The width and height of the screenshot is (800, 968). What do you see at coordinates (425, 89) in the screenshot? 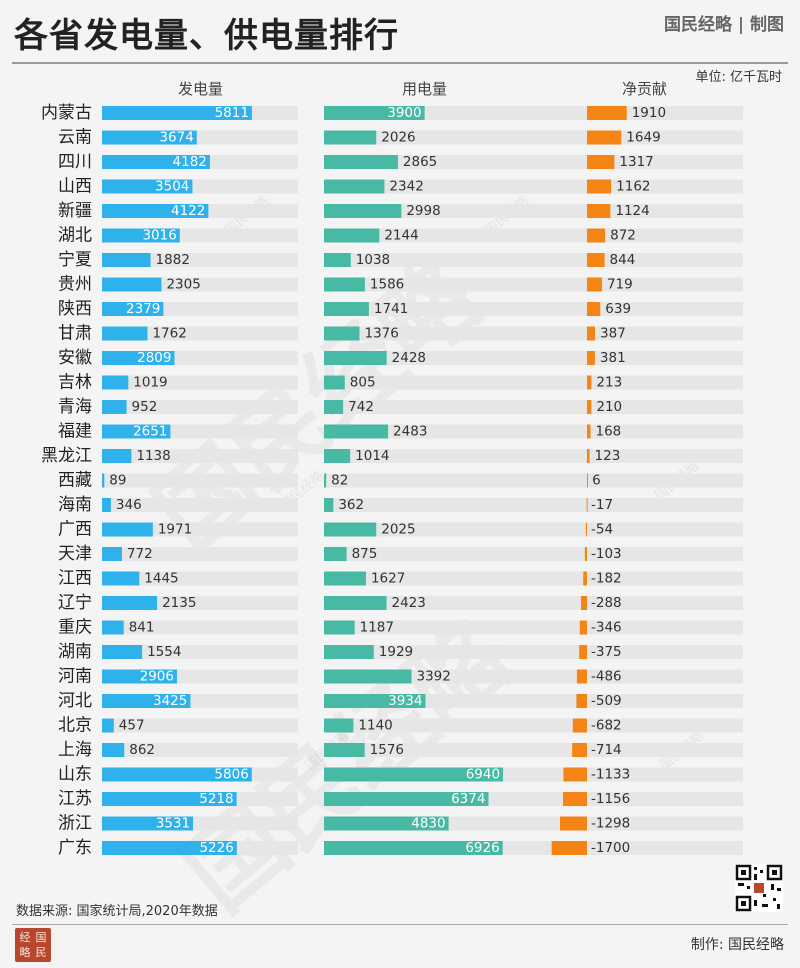
I see `header-consumption: 用电量` at bounding box center [425, 89].